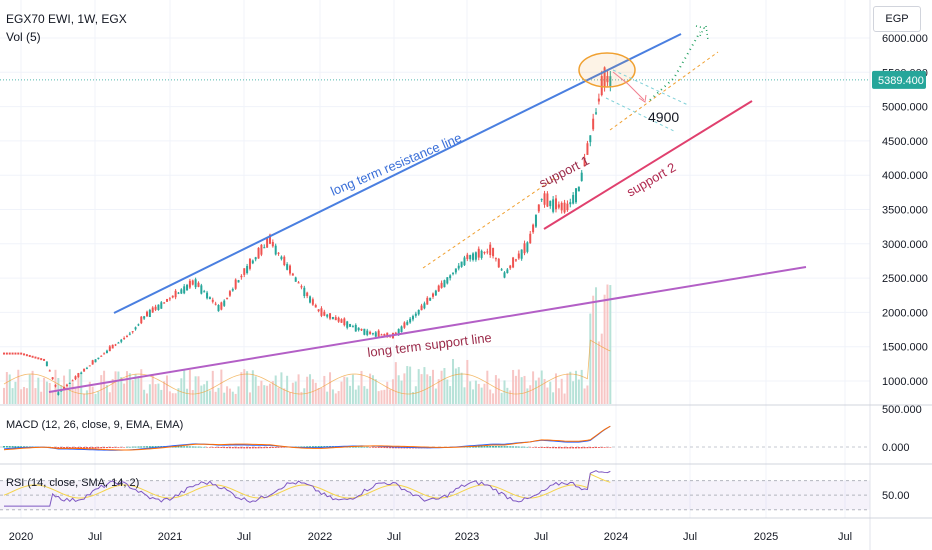 Image resolution: width=932 pixels, height=550 pixels. What do you see at coordinates (905, 313) in the screenshot?
I see `price-tick-label: 2000.000` at bounding box center [905, 313].